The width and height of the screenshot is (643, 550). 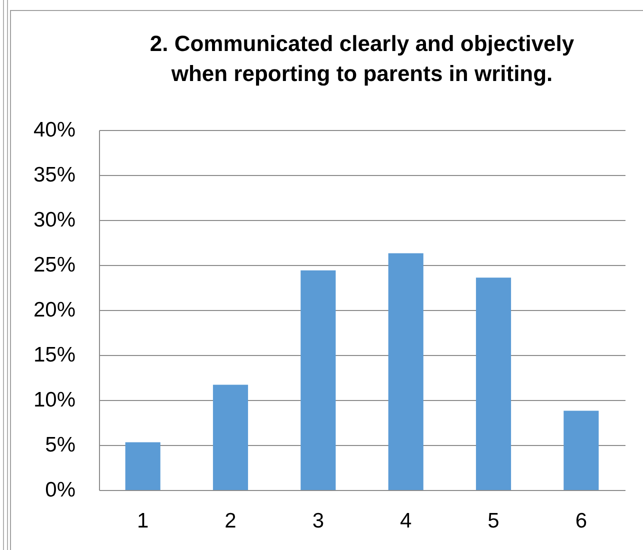 I want to click on x-tick-label: 2, so click(x=230, y=521).